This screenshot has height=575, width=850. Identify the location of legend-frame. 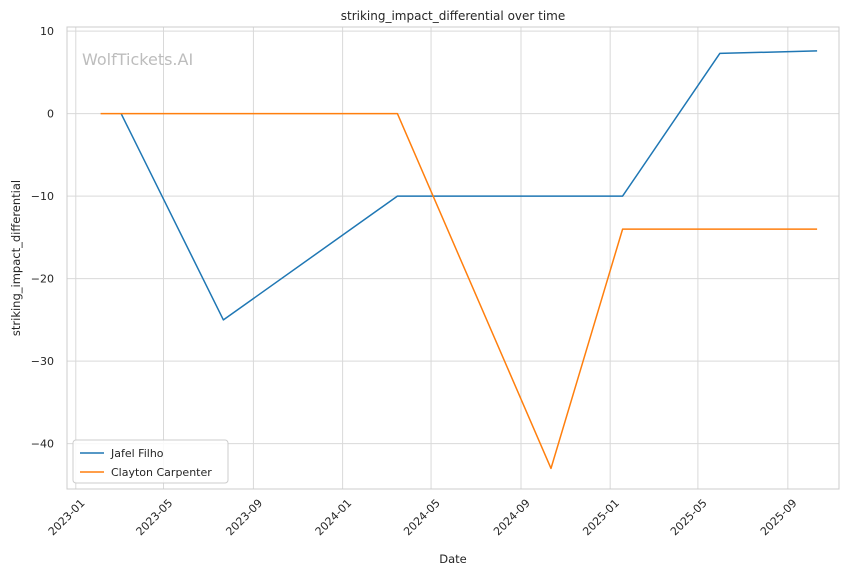
(150, 461).